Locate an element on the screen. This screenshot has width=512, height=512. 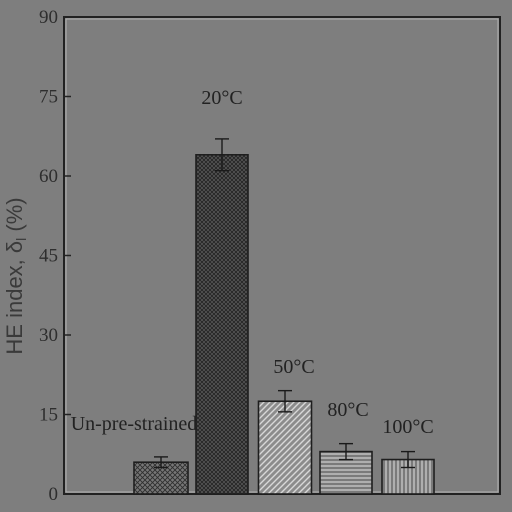
bar-label-1: 20°C is located at coordinates (221, 98).